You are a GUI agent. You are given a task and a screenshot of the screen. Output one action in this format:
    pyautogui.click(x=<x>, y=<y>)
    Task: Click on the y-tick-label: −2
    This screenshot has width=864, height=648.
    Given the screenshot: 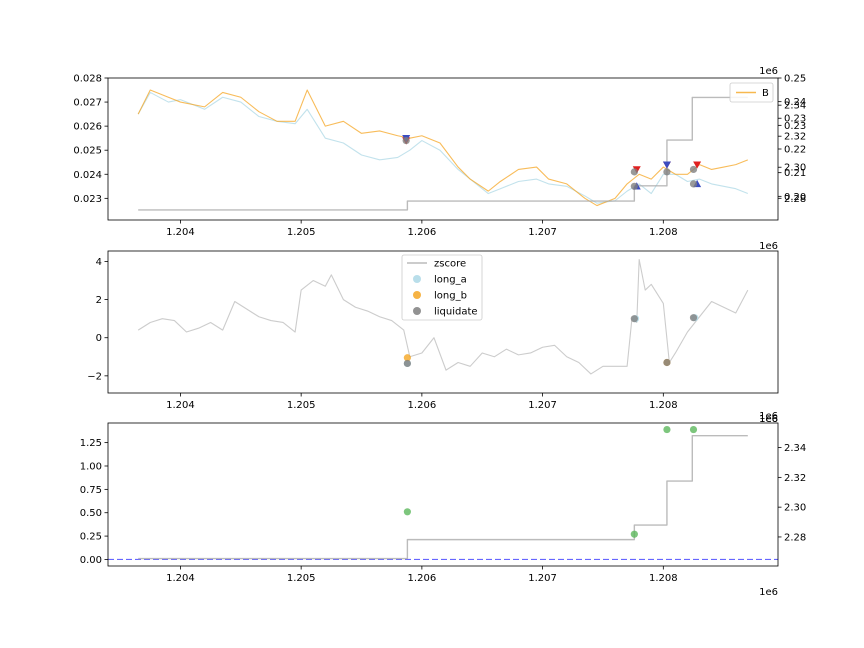 What is the action you would take?
    pyautogui.click(x=94, y=376)
    